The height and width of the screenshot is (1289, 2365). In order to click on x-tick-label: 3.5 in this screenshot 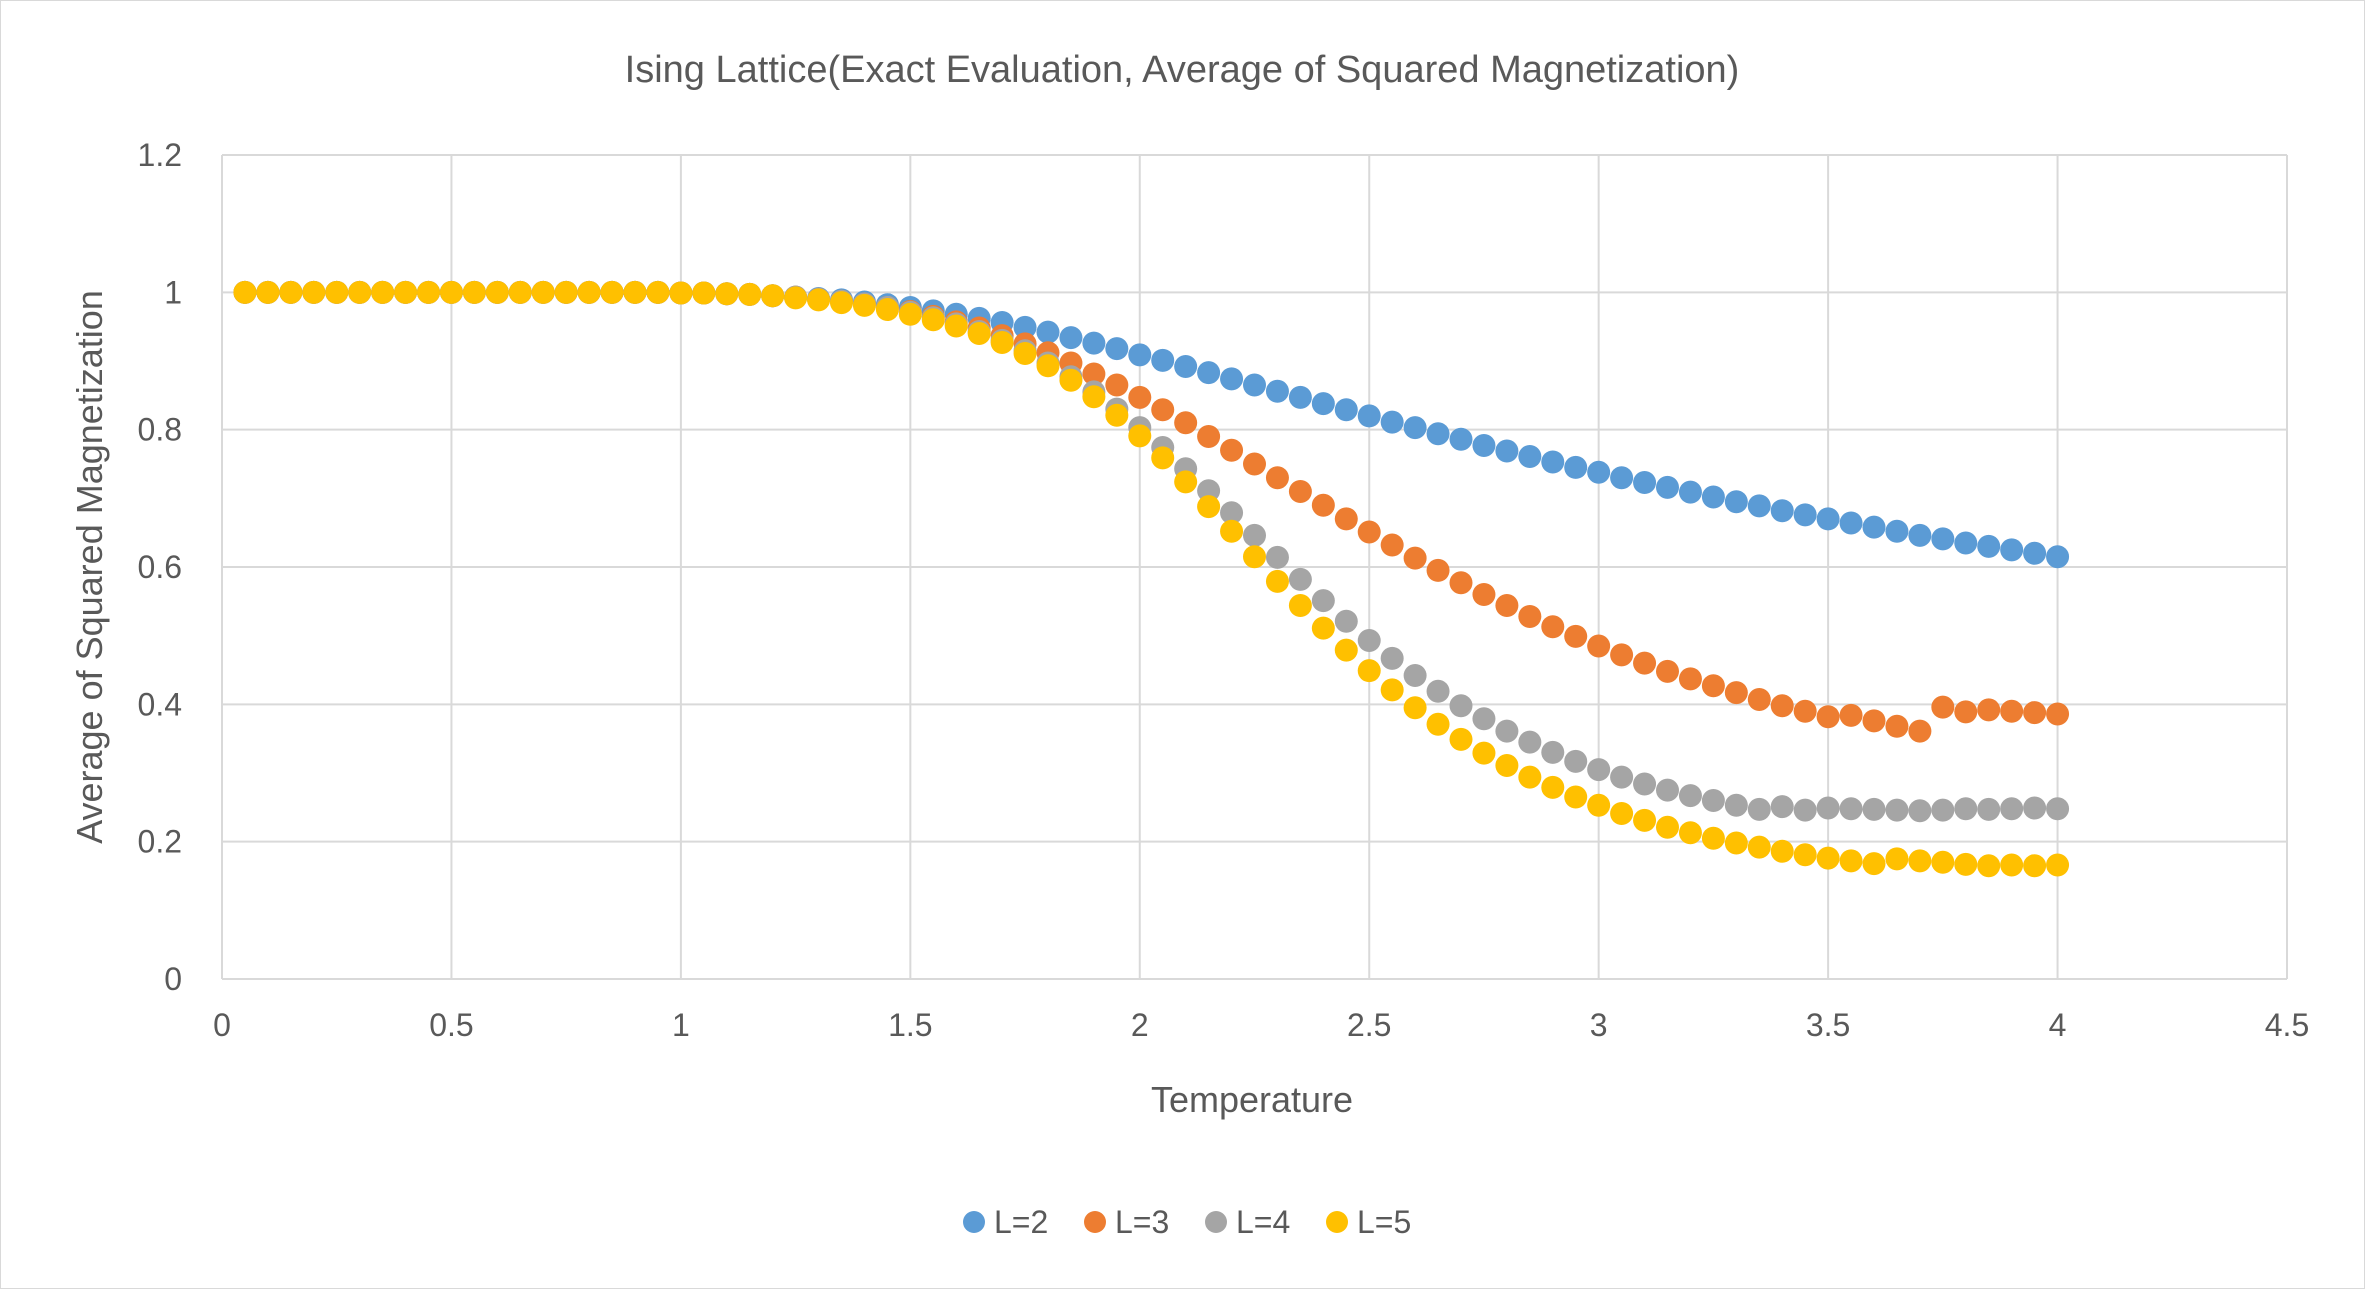, I will do `click(1828, 1025)`.